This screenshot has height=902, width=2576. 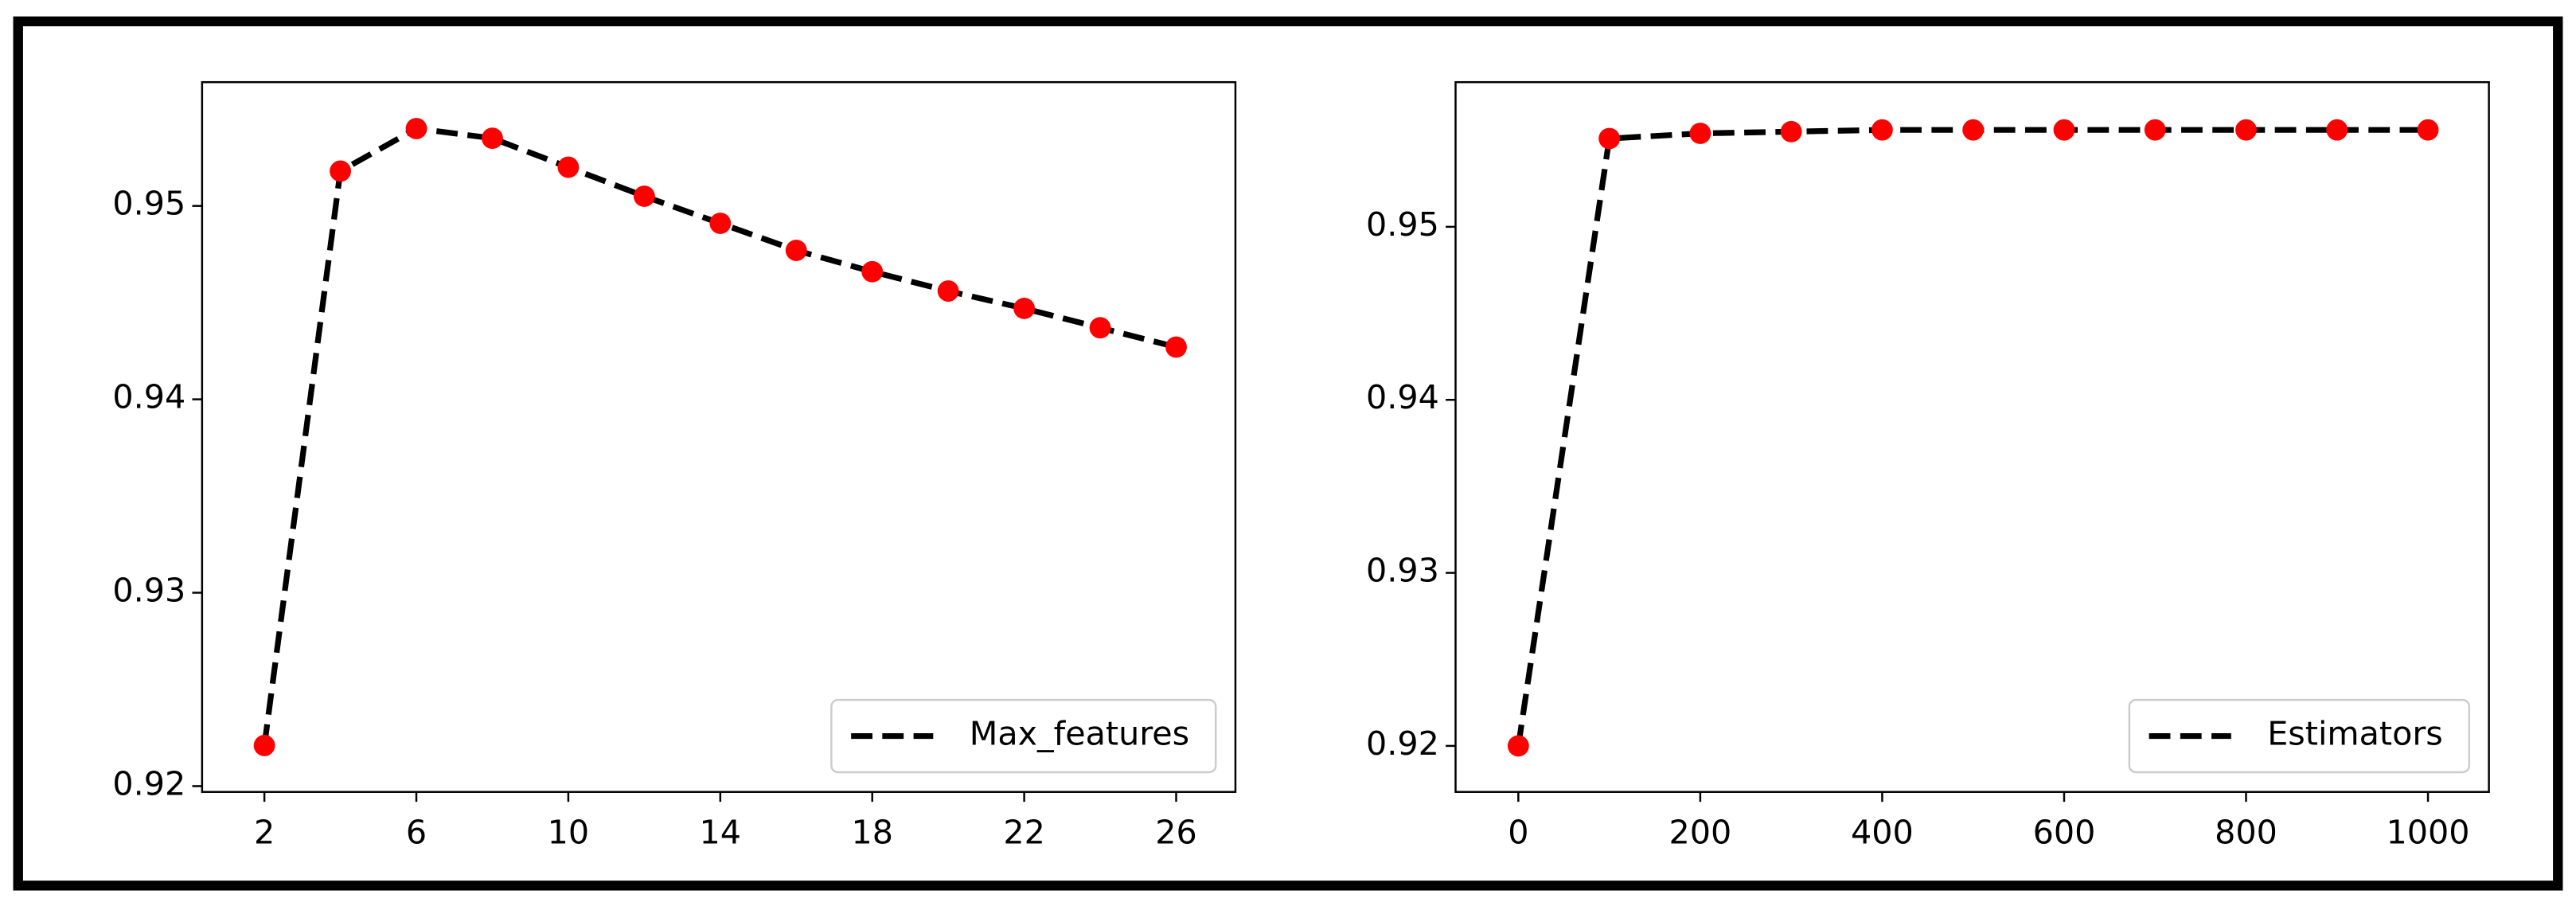 I want to click on x-tick-label: 600, so click(x=2064, y=832).